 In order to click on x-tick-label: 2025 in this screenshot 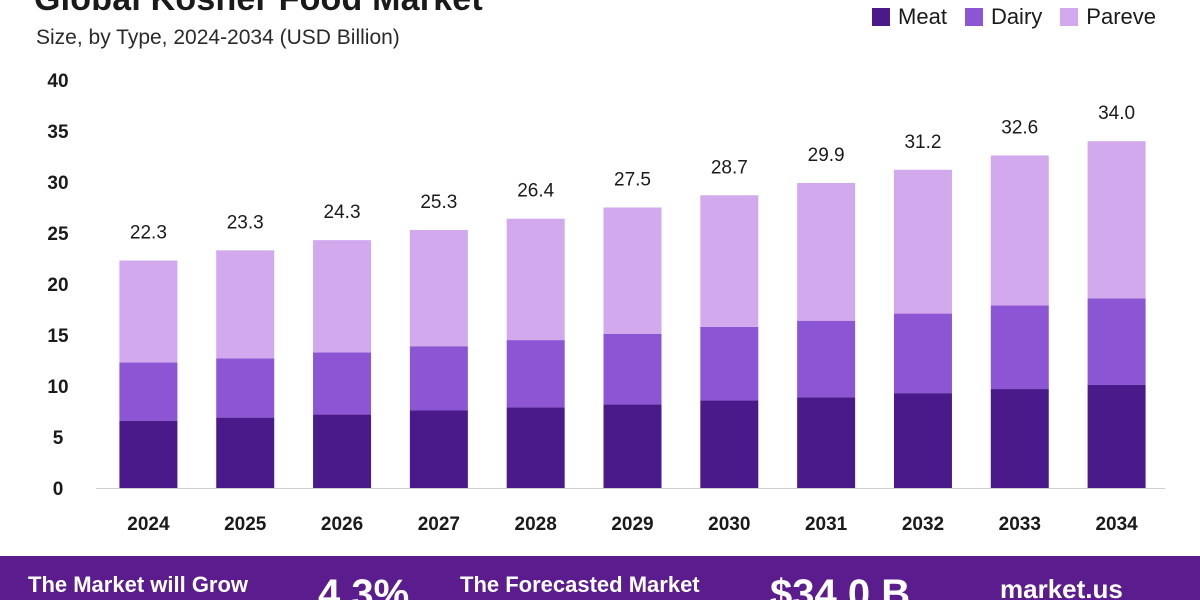, I will do `click(245, 524)`.